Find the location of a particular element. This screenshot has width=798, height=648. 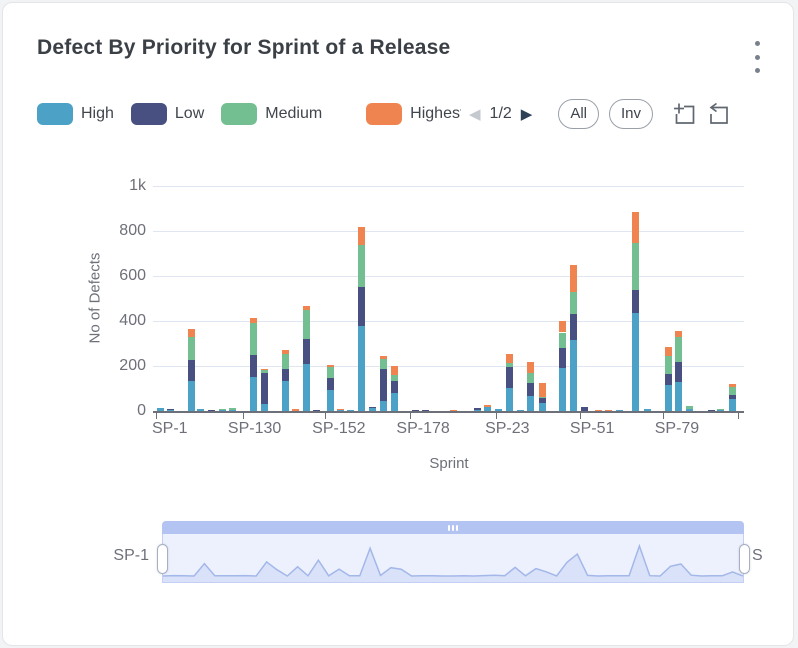

legend-item-high: High is located at coordinates (75, 114).